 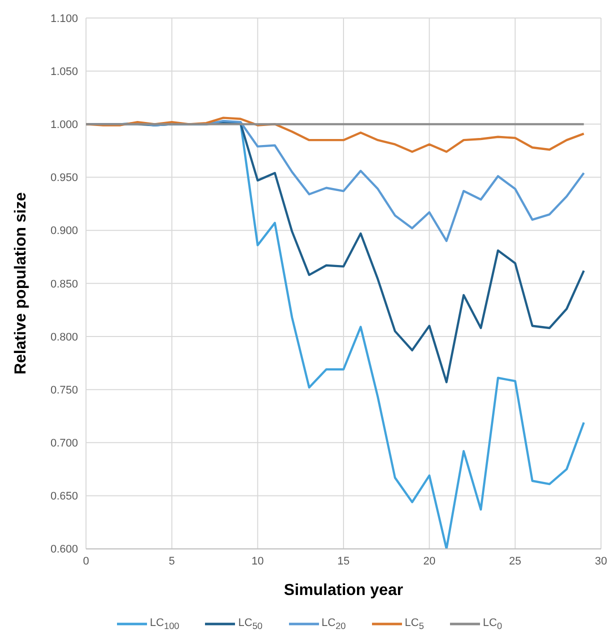 I want to click on y-tick-label: 0.850, so click(x=64, y=284).